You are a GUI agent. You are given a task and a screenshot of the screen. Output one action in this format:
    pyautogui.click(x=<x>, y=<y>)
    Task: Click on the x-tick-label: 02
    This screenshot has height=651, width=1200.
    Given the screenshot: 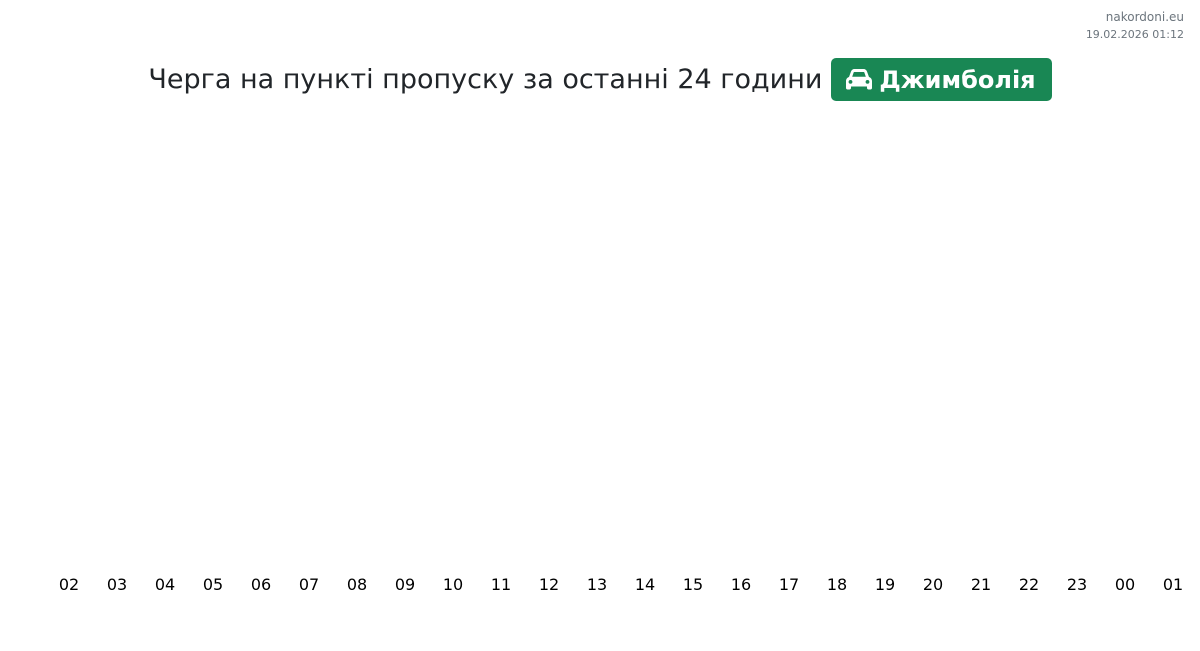 What is the action you would take?
    pyautogui.click(x=69, y=584)
    